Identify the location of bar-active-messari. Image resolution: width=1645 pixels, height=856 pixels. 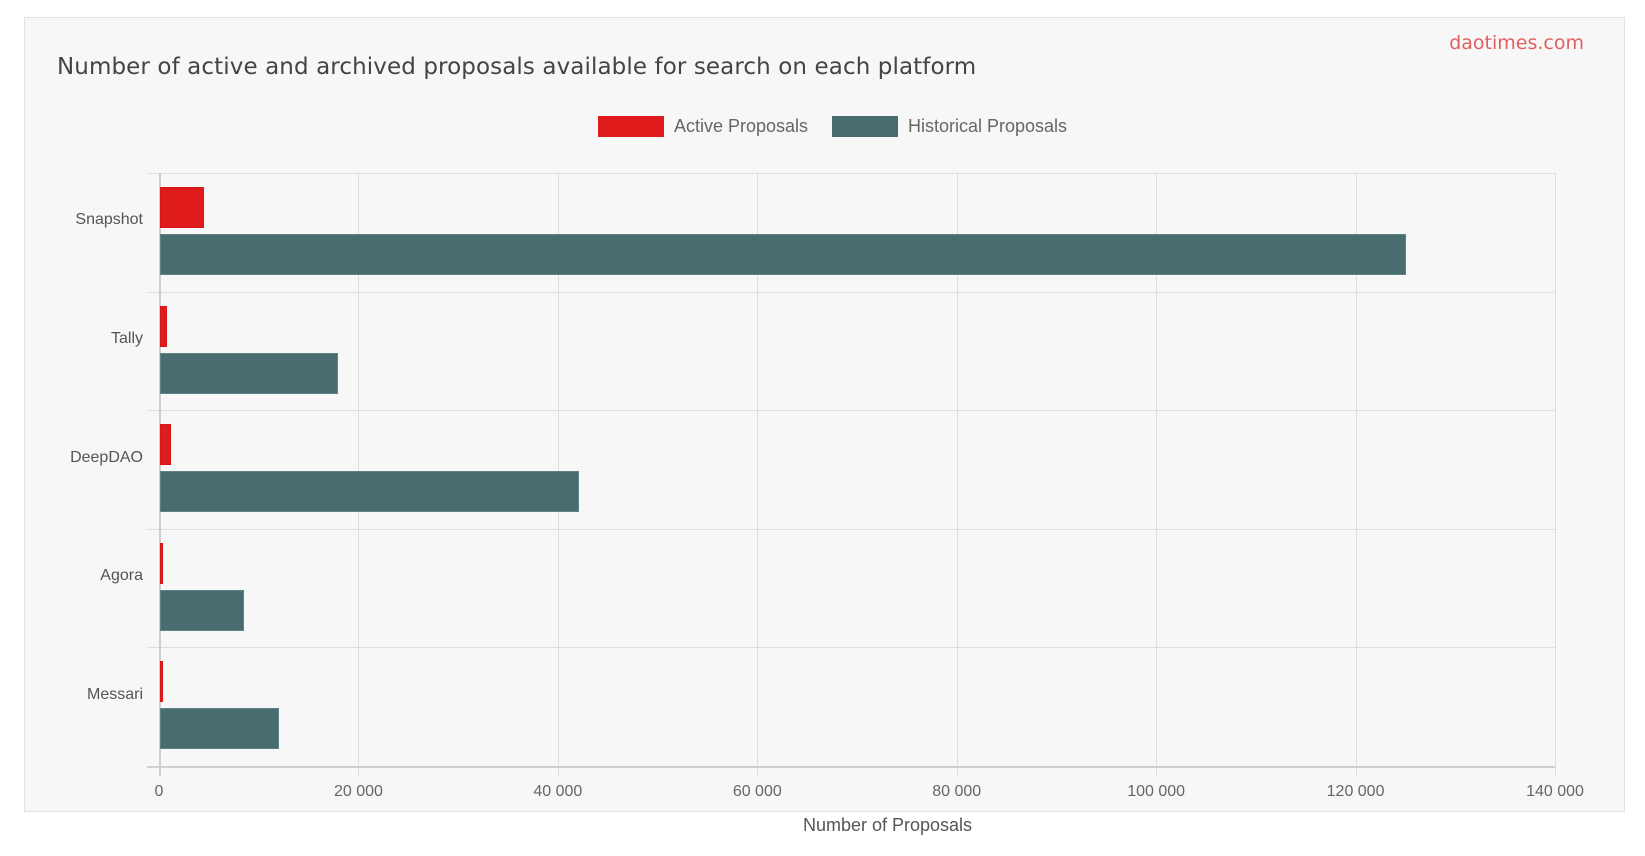
(161, 682).